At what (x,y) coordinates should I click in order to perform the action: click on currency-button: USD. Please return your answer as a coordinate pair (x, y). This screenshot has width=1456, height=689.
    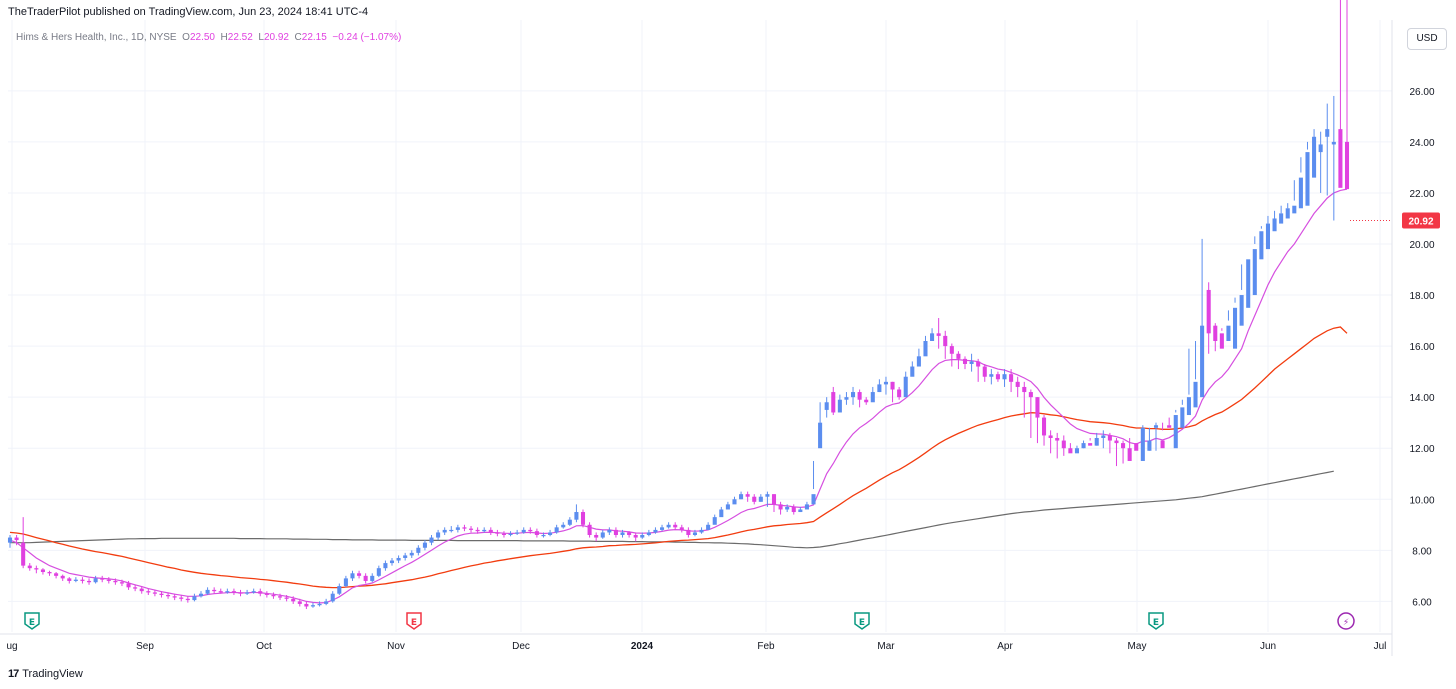
    Looking at the image, I should click on (1427, 39).